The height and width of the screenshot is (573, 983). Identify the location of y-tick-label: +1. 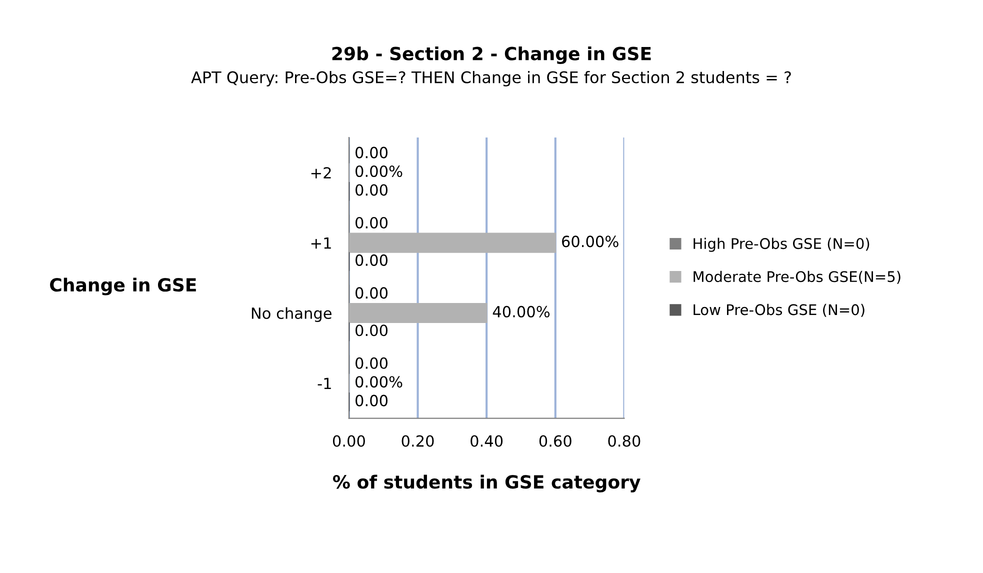
(321, 243).